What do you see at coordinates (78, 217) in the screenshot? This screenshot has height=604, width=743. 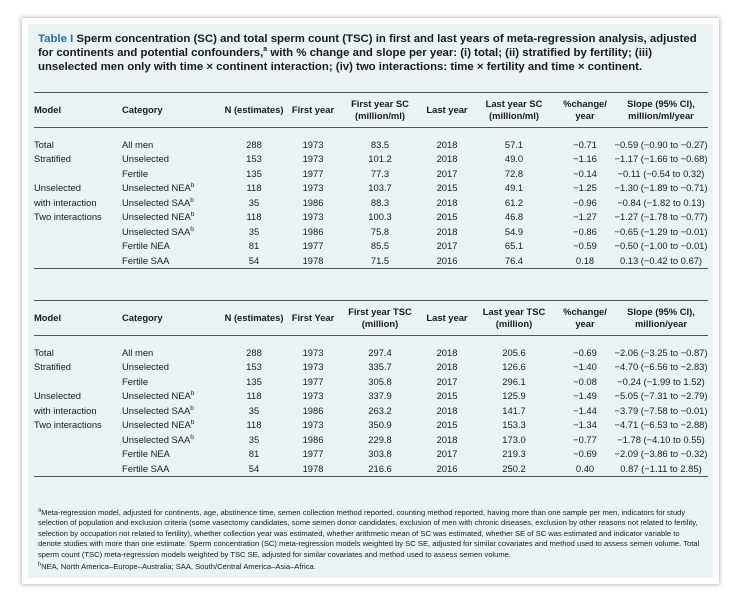 I see `cell-model: Two interactions` at bounding box center [78, 217].